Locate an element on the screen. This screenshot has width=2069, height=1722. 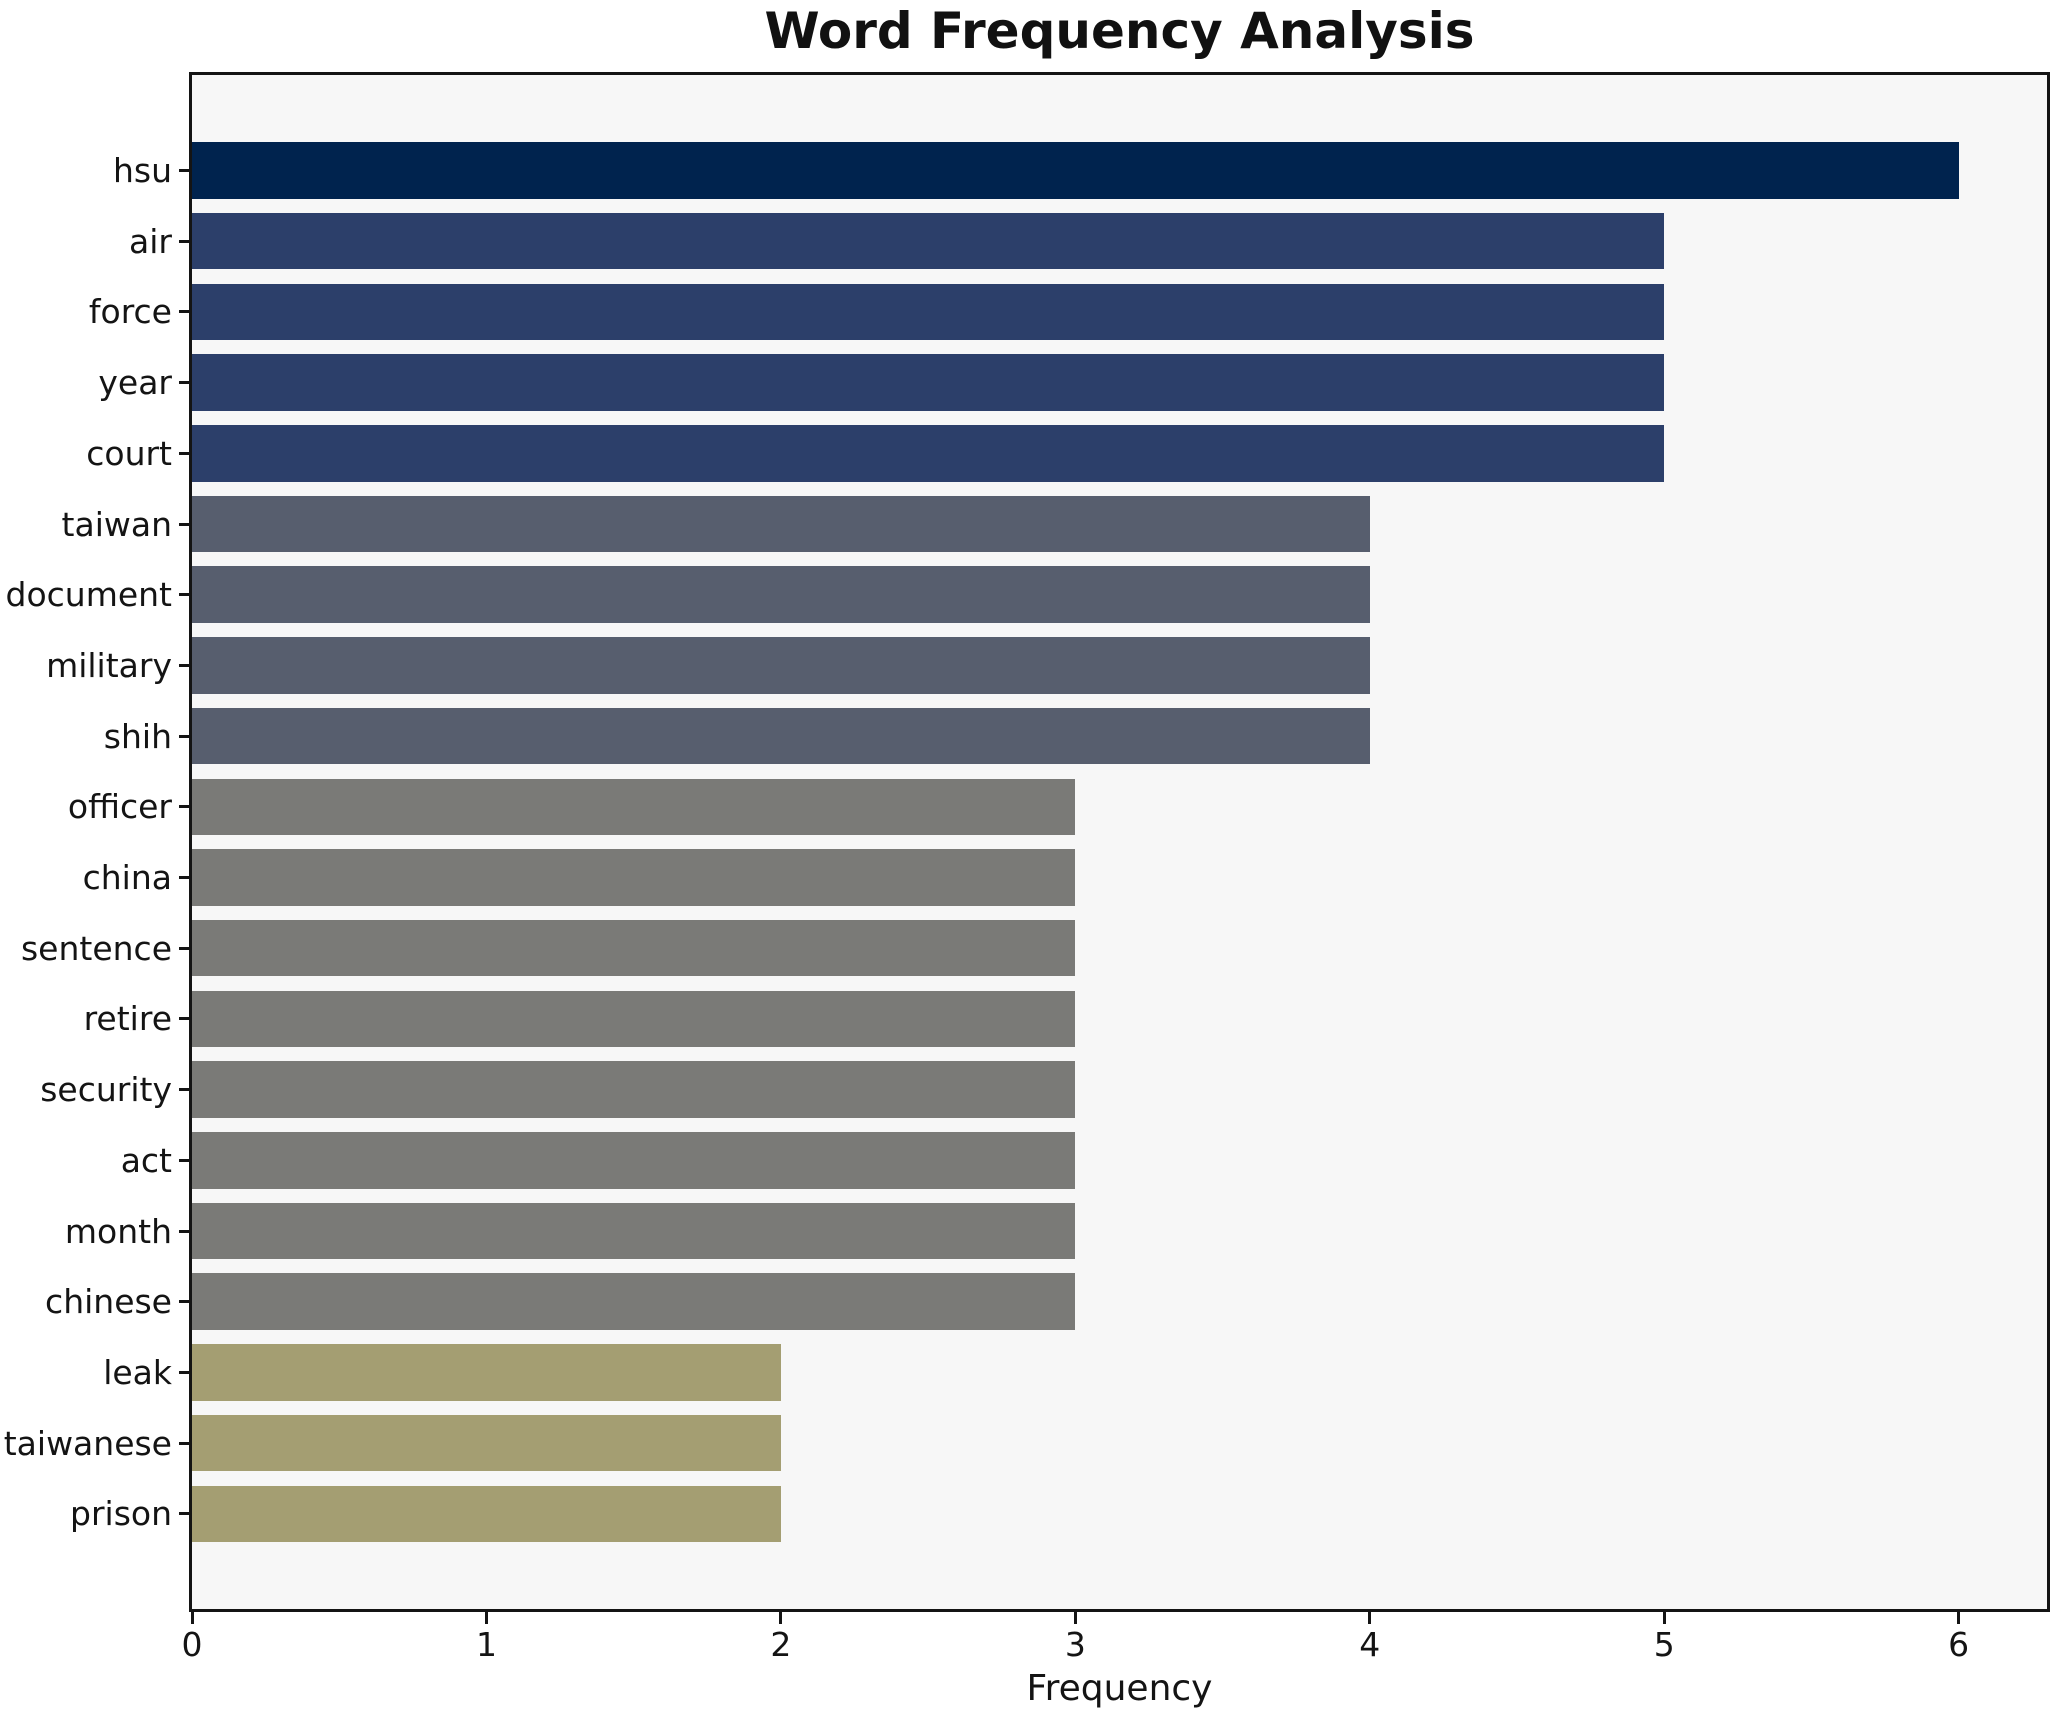
bar-leak is located at coordinates (486, 1372).